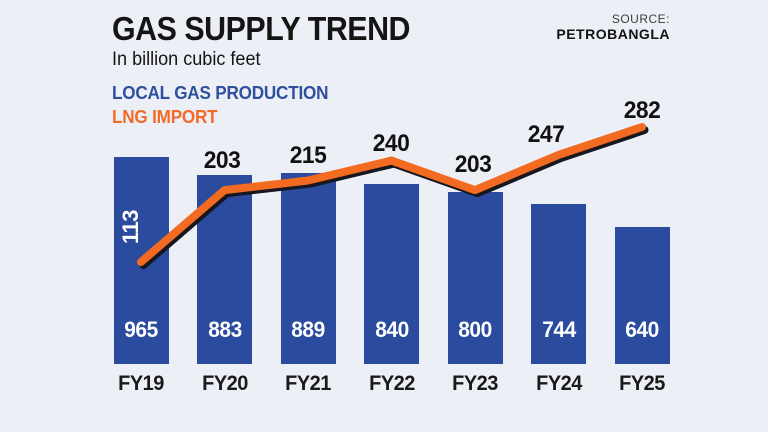 The height and width of the screenshot is (432, 768). What do you see at coordinates (224, 383) in the screenshot?
I see `x-axis-label-fy20: FY20` at bounding box center [224, 383].